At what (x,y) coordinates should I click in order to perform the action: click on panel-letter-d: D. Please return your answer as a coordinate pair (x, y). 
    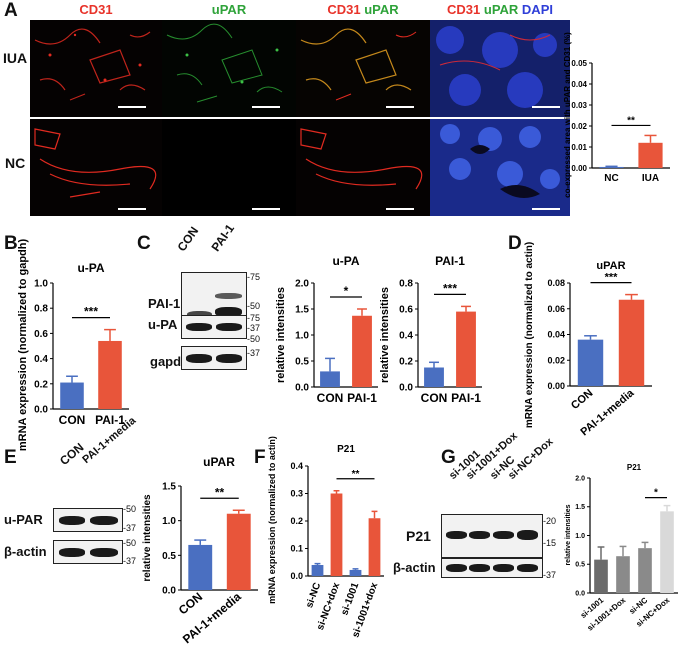
    Looking at the image, I should click on (515, 243).